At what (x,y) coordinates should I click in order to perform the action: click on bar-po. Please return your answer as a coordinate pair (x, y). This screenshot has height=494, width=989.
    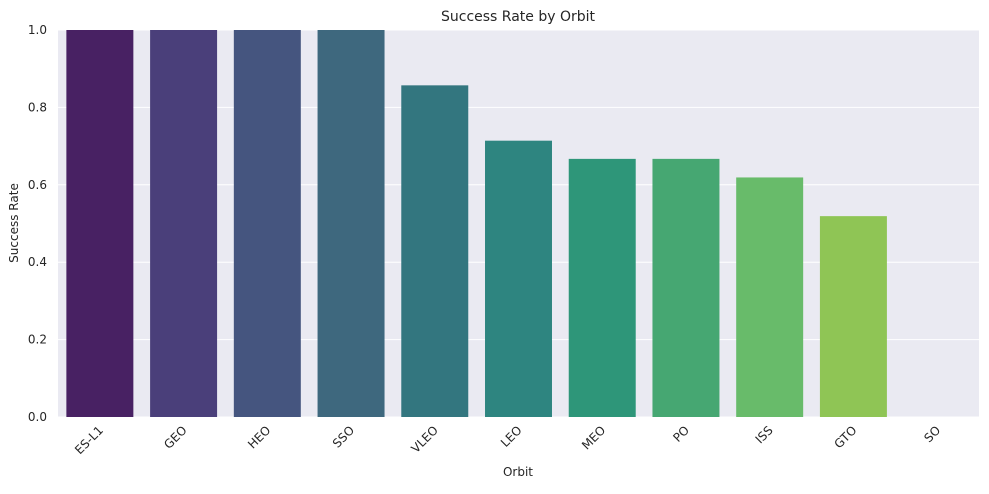
    Looking at the image, I should click on (686, 287).